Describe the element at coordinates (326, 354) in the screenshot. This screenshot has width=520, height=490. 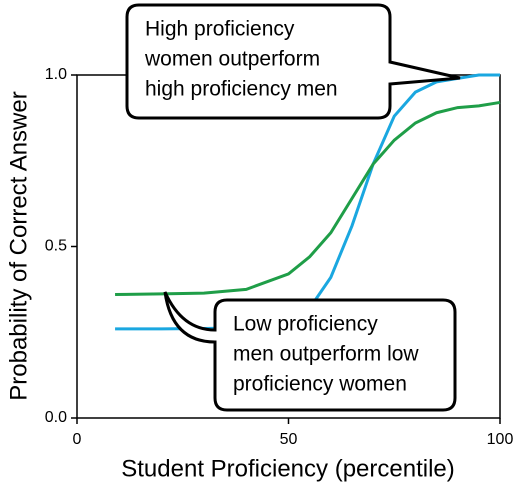
I see `annotation-line: men outperform low` at that location.